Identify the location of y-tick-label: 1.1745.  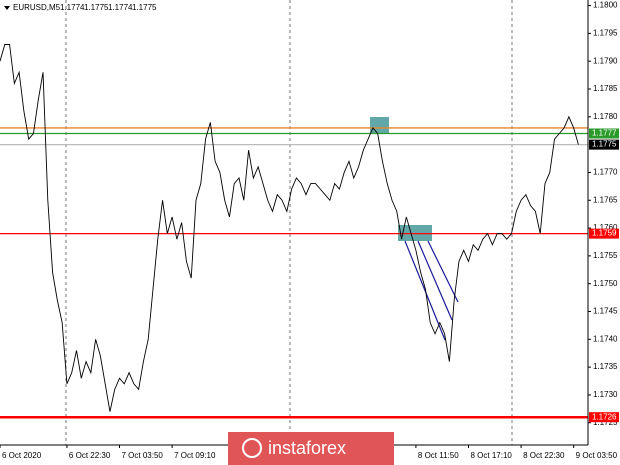
(605, 311).